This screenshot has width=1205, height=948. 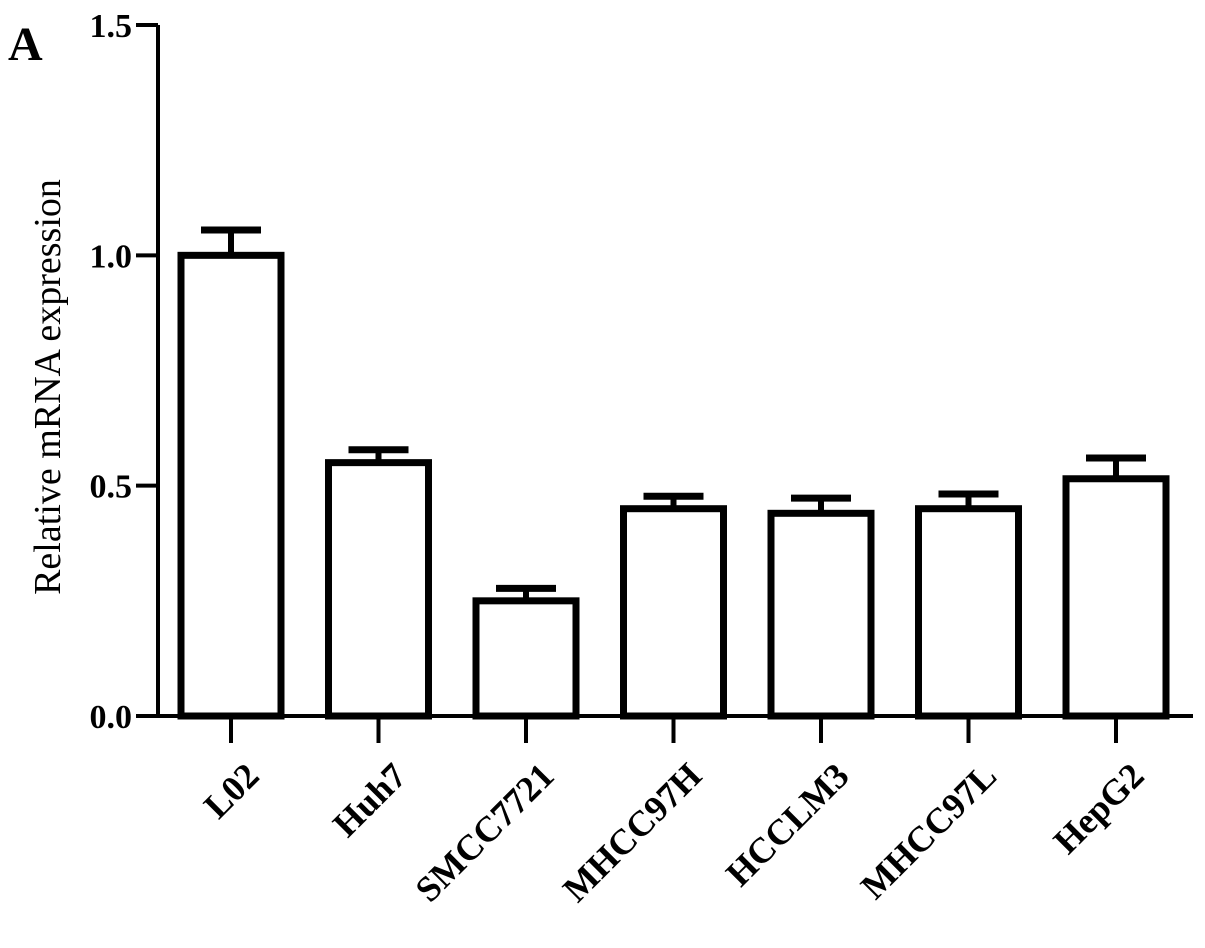 I want to click on y-tick-label: 1.5, so click(x=111, y=26).